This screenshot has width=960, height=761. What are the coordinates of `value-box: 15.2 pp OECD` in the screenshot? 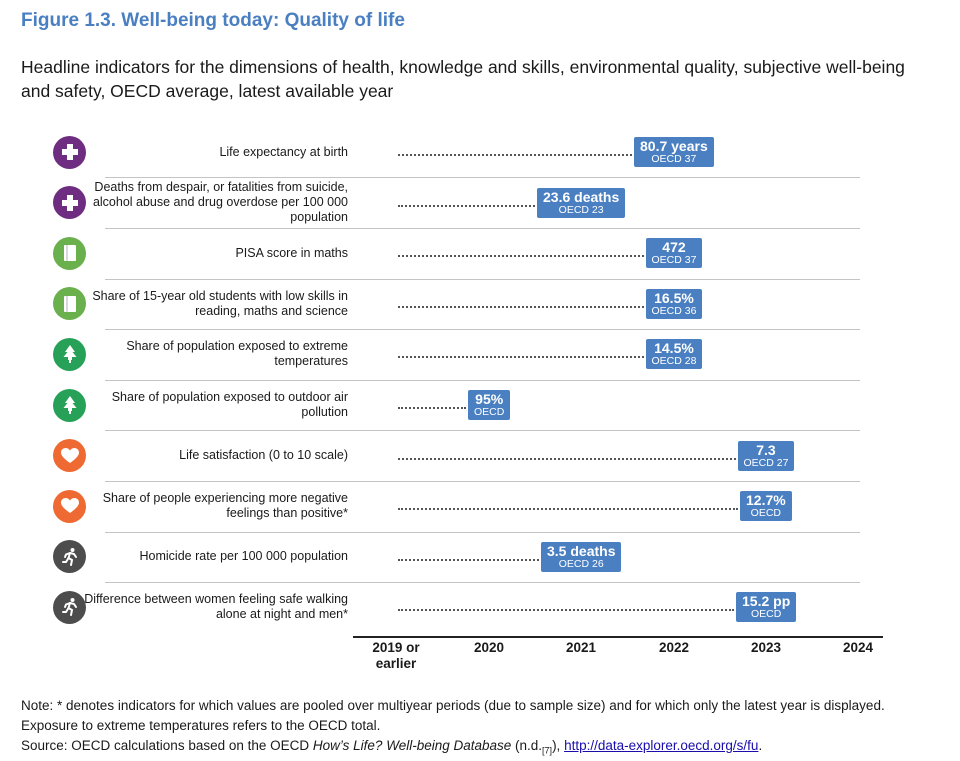 It's located at (766, 607).